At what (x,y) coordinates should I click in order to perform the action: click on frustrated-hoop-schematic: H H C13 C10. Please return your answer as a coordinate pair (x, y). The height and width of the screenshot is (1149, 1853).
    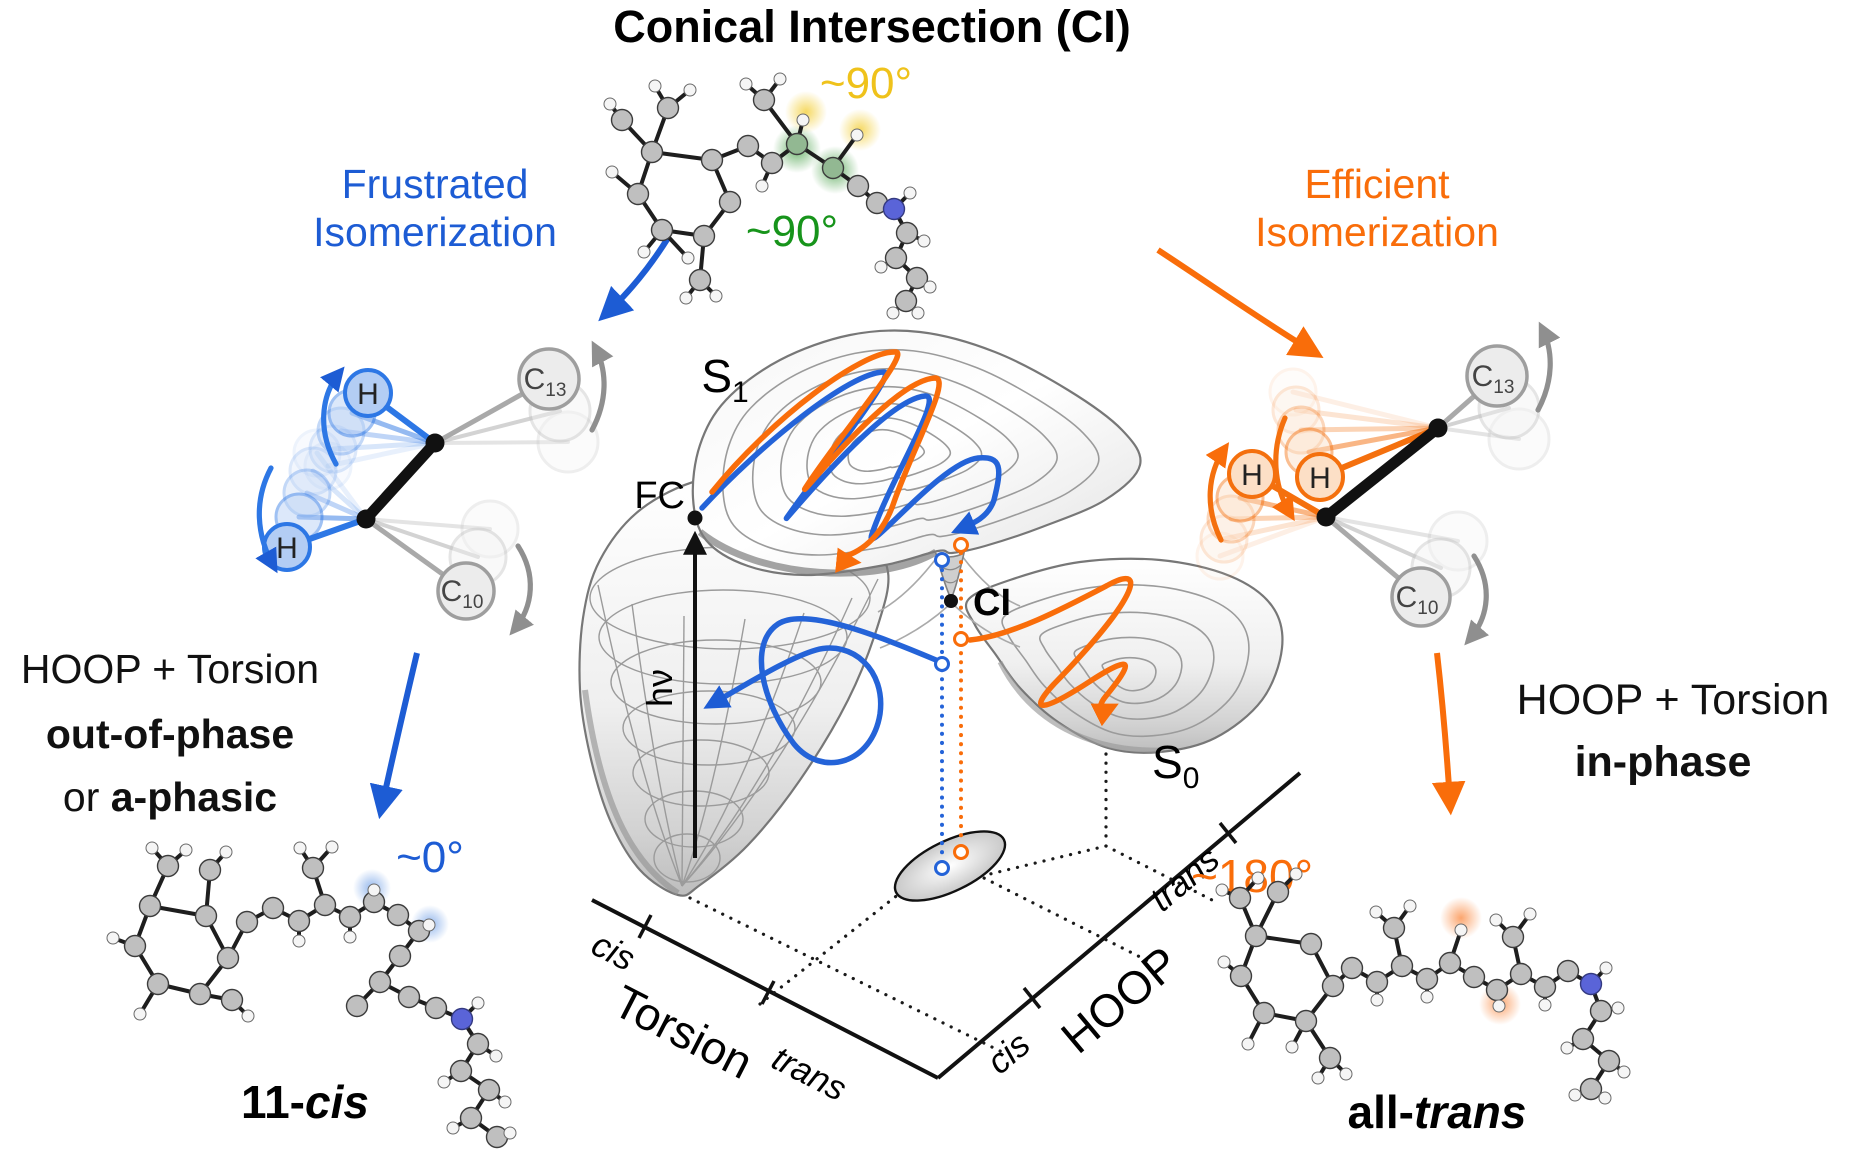
    Looking at the image, I should click on (434, 488).